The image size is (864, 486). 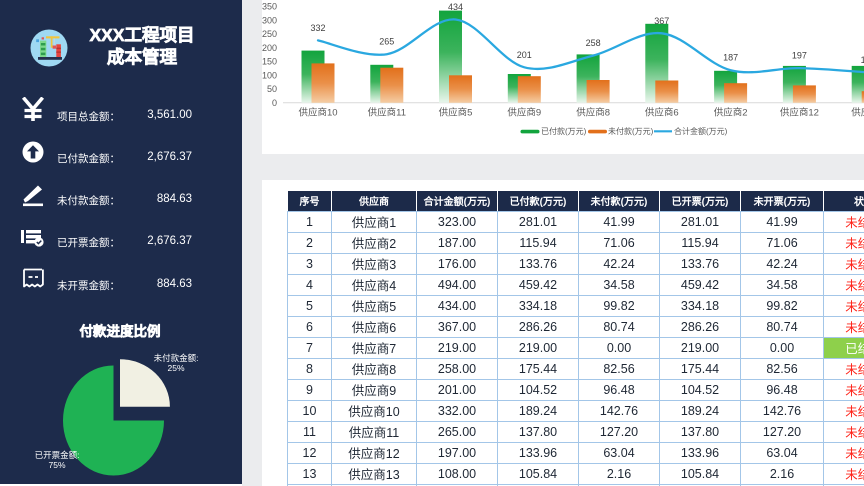 I want to click on svg-text: 供应商9, so click(x=524, y=113).